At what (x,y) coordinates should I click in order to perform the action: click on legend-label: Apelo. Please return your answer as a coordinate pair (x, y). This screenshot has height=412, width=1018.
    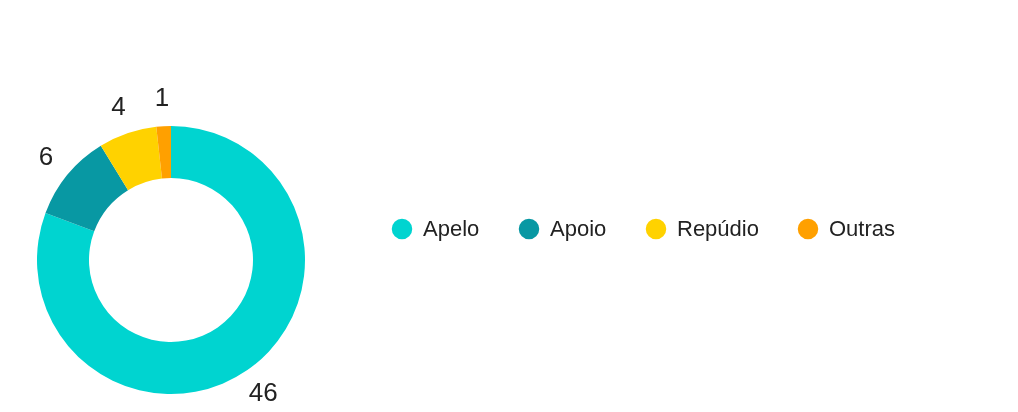
    Looking at the image, I should click on (451, 228).